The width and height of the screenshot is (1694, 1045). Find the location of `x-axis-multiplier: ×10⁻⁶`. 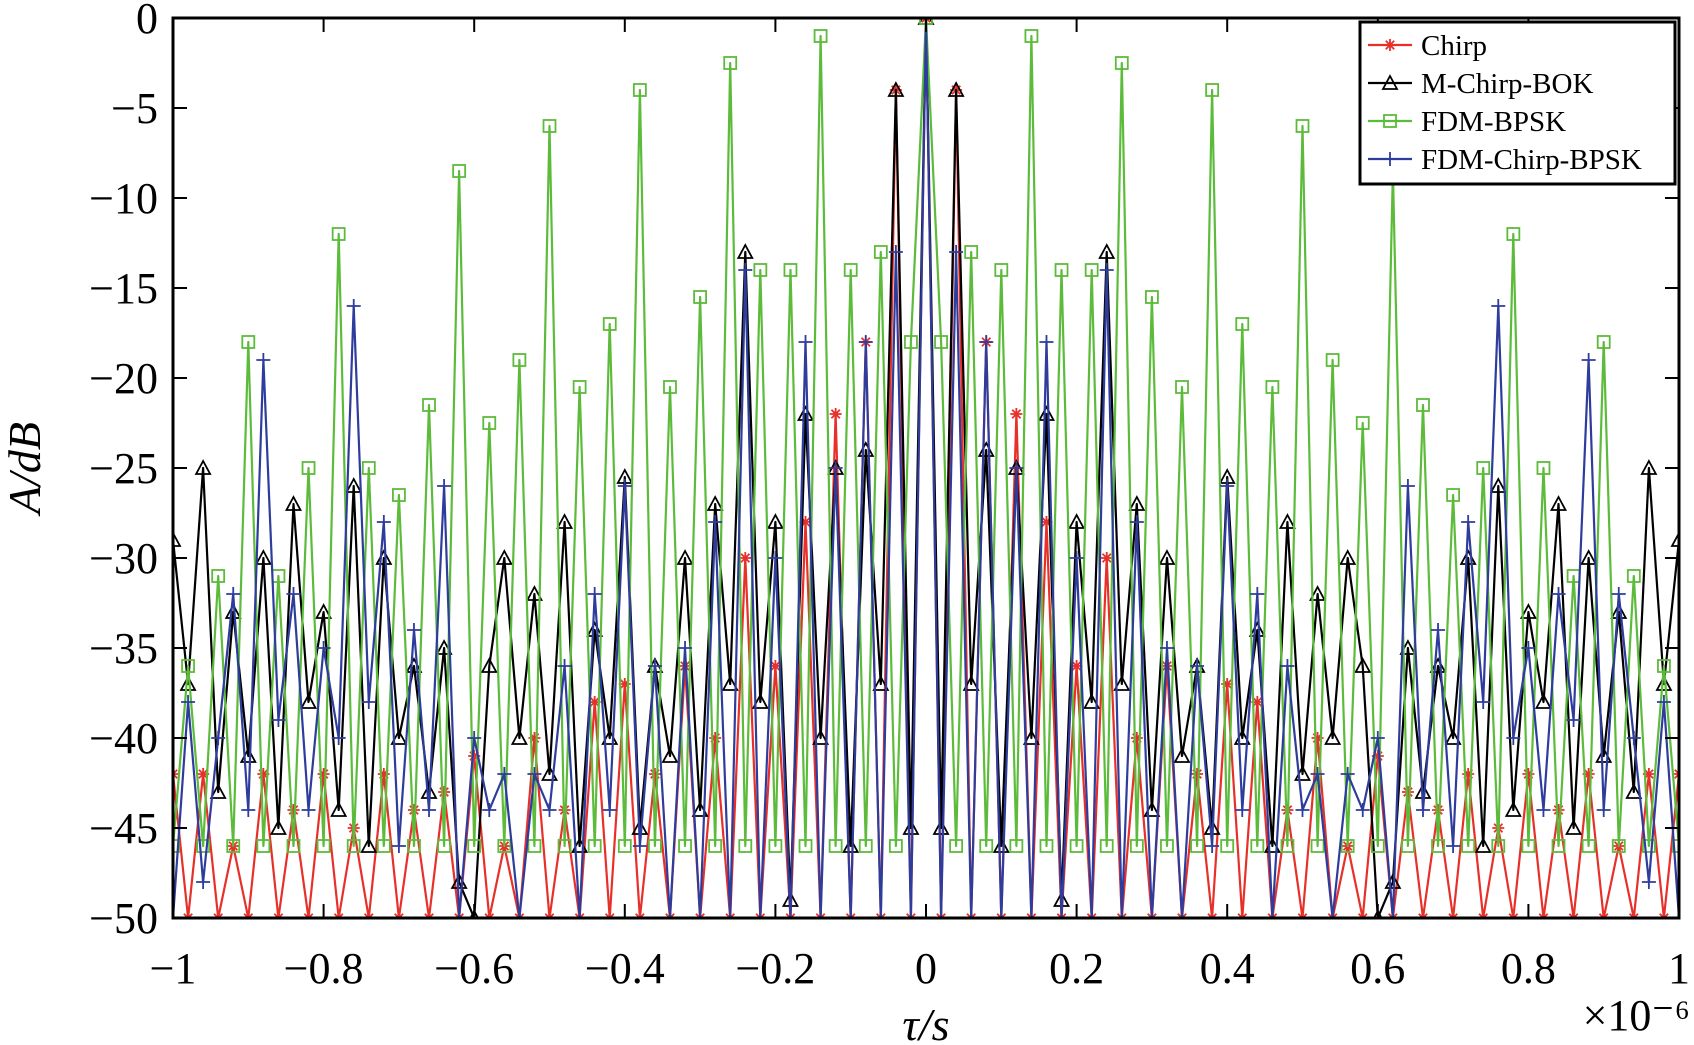

x-axis-multiplier: ×10⁻⁶ is located at coordinates (1636, 1015).